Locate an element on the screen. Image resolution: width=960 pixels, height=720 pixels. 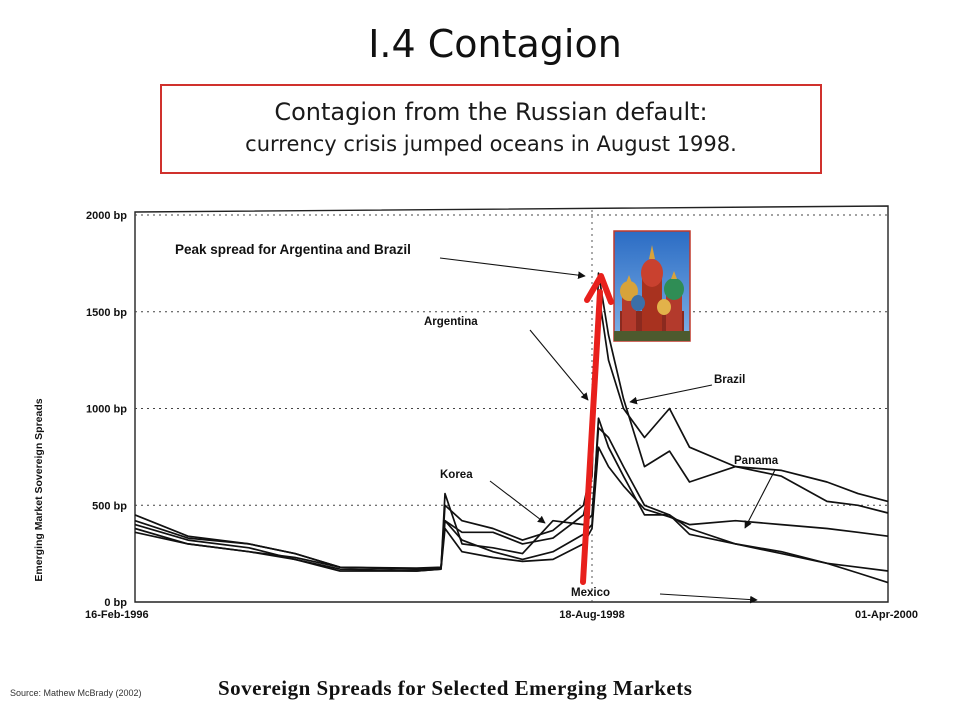
x-tick-label: 01-Apr-2000 is located at coordinates (886, 615).